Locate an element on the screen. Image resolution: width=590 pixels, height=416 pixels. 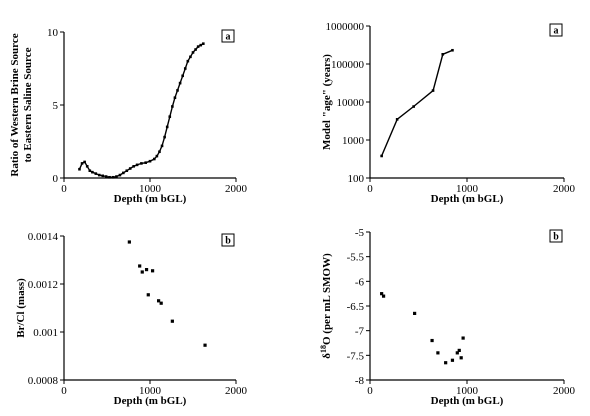
y-tick-label: 0.0014 is located at coordinates (43, 237).